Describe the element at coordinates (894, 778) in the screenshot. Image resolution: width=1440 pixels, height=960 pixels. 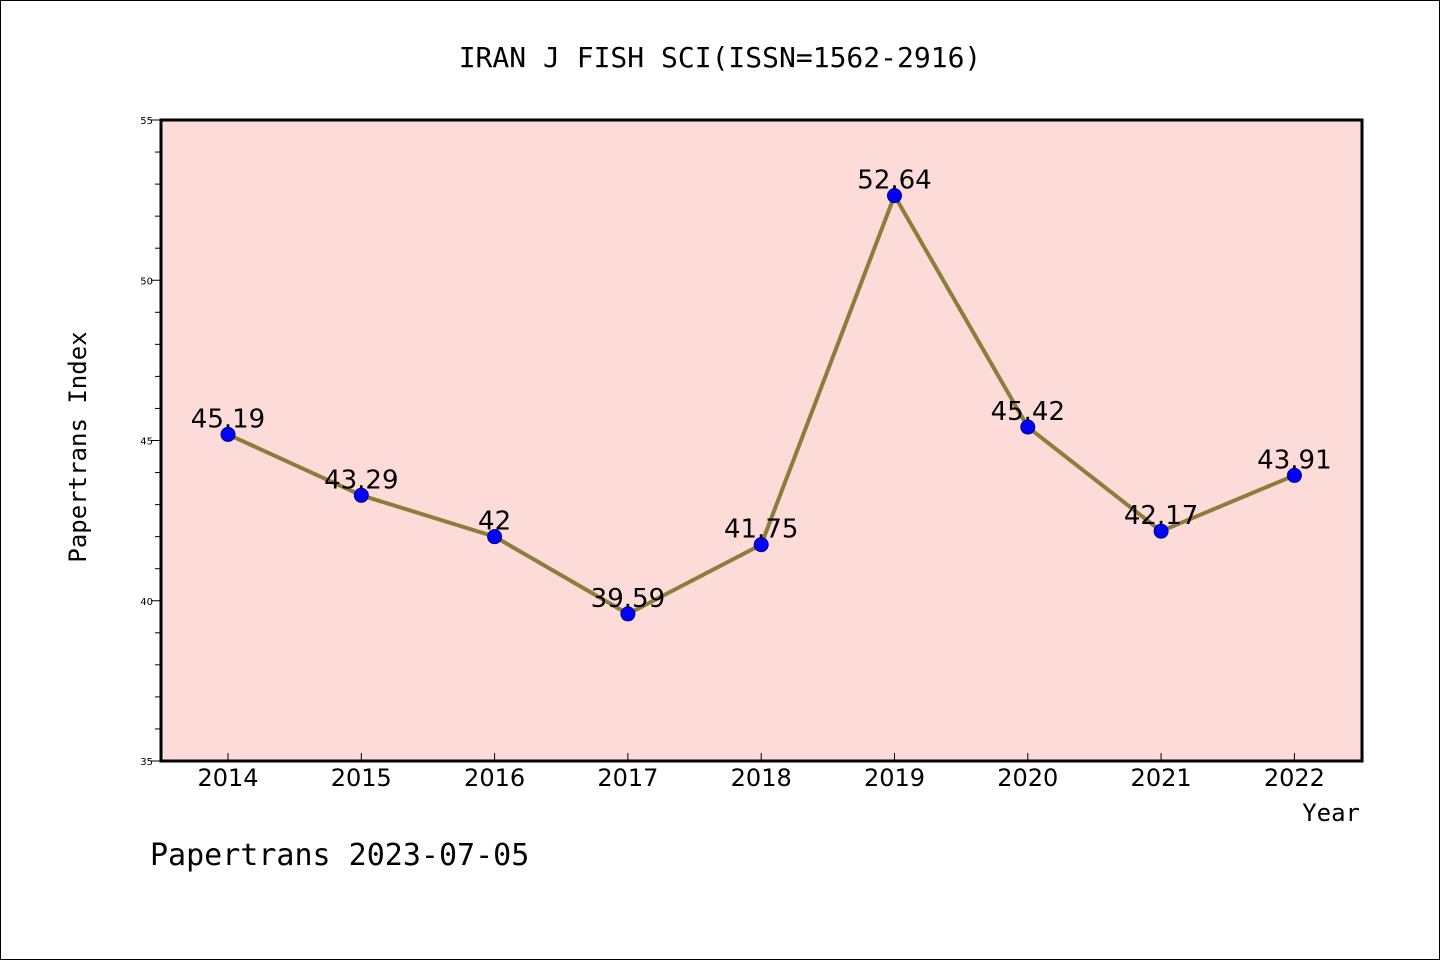
I see `x-tick-label: 2019` at that location.